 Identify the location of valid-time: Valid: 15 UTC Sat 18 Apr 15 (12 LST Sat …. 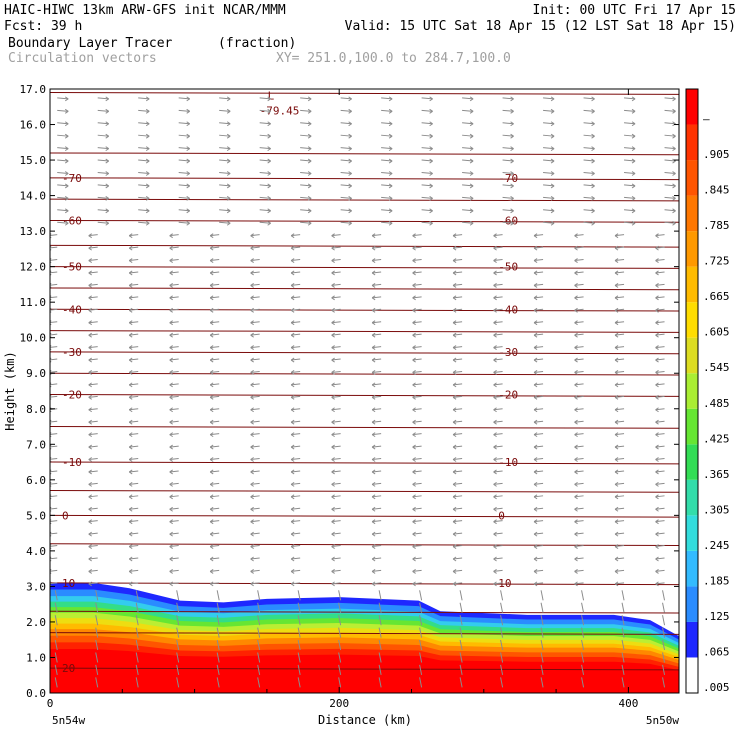
(540, 26).